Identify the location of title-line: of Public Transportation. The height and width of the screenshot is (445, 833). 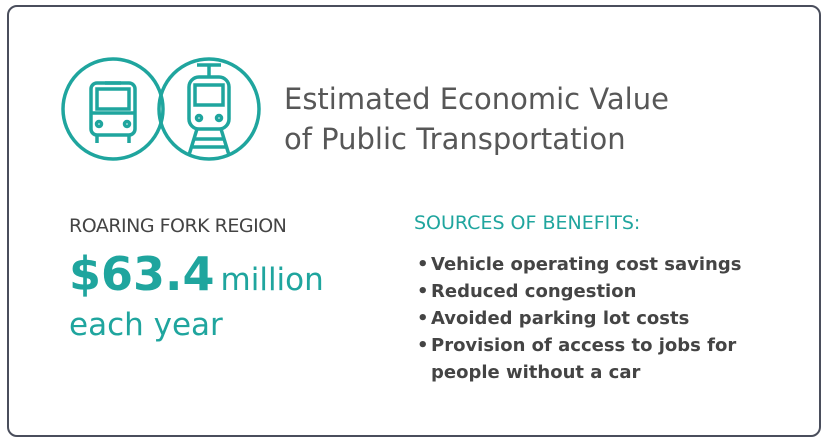
(455, 139).